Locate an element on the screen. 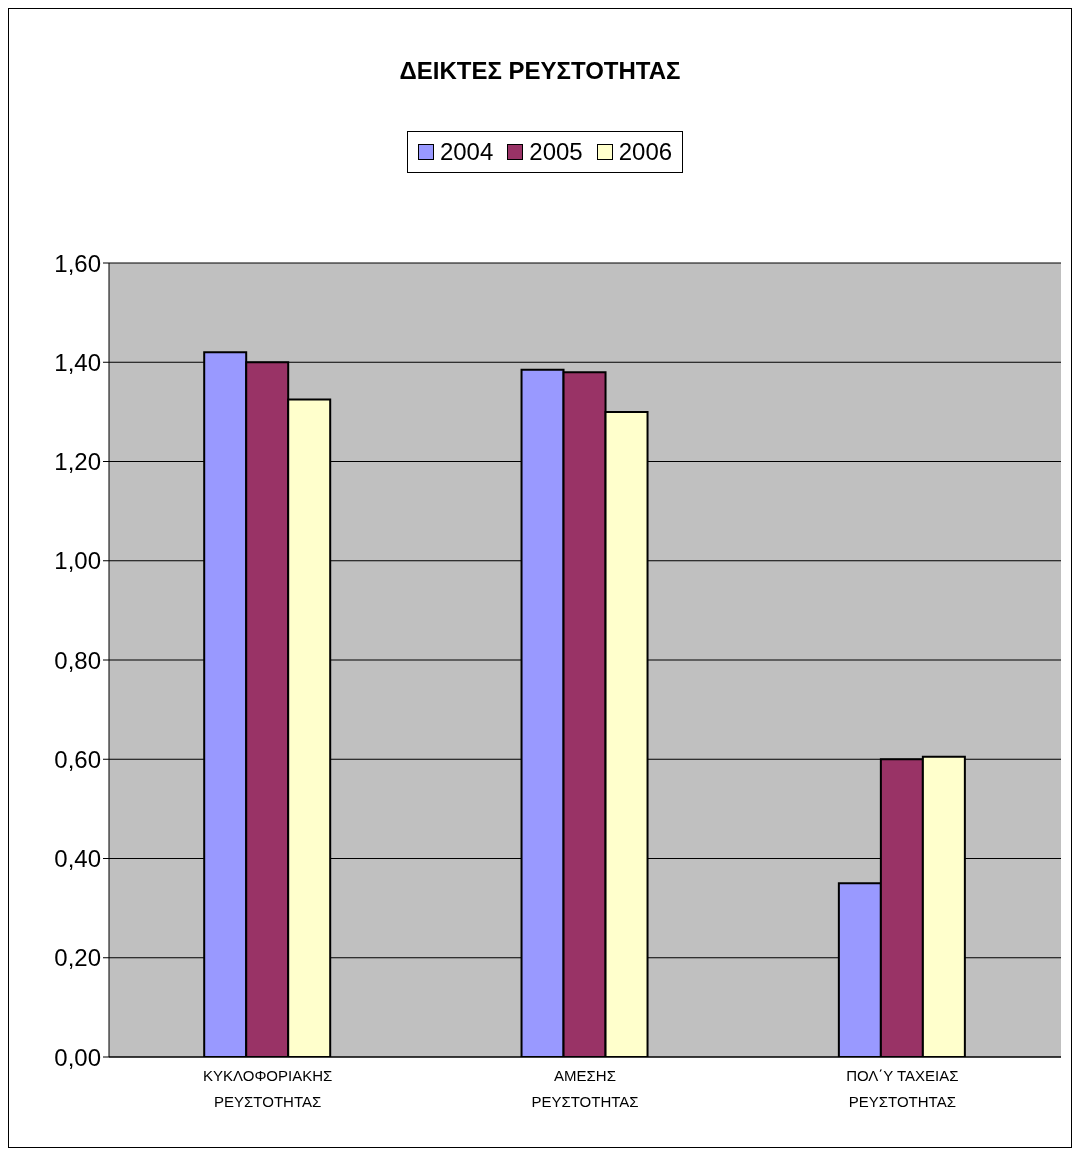 The width and height of the screenshot is (1080, 1156). y-tick-label: 0,80 is located at coordinates (77, 660).